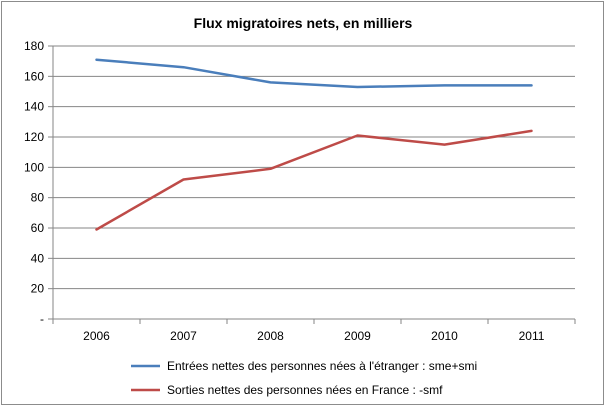 This screenshot has width=607, height=408. Describe the element at coordinates (303, 23) in the screenshot. I see `chart-title: Flux migratoires nets, en milliers` at that location.